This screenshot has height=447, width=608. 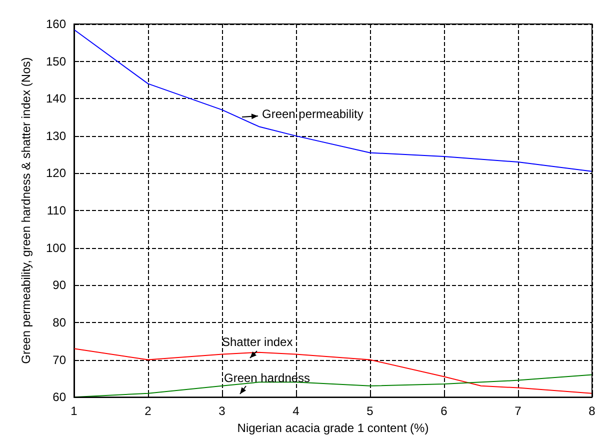 What do you see at coordinates (222, 411) in the screenshot?
I see `x-tick-label: 3` at bounding box center [222, 411].